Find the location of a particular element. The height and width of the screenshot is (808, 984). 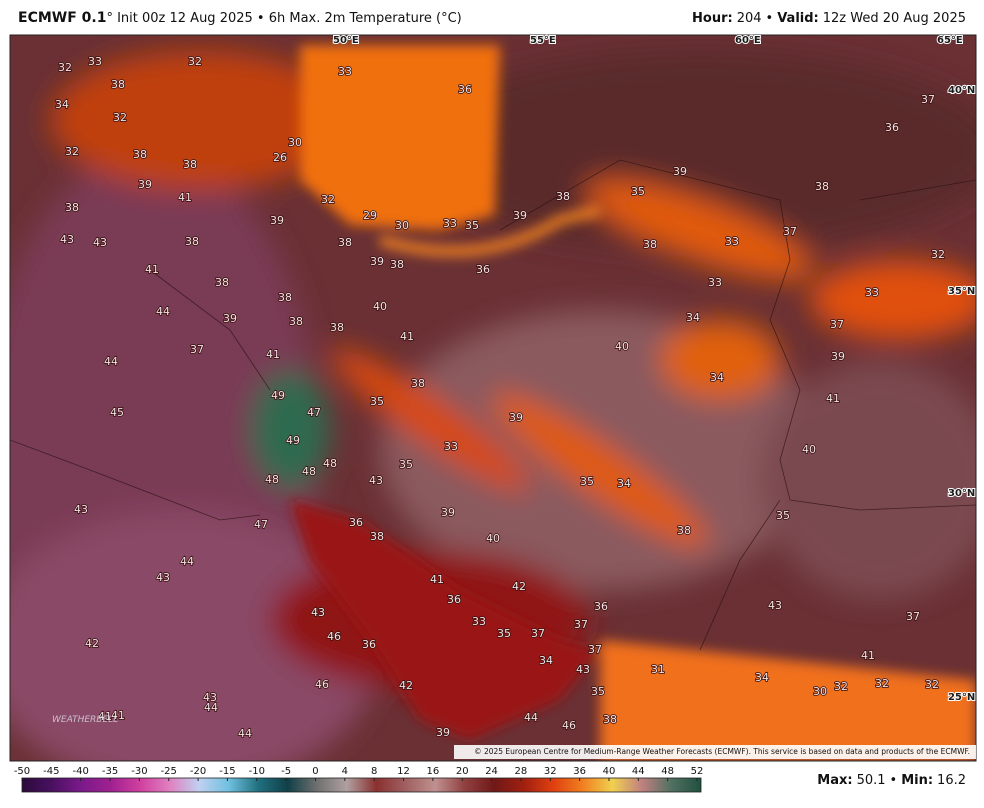

temperature-label: 49 is located at coordinates (293, 440).